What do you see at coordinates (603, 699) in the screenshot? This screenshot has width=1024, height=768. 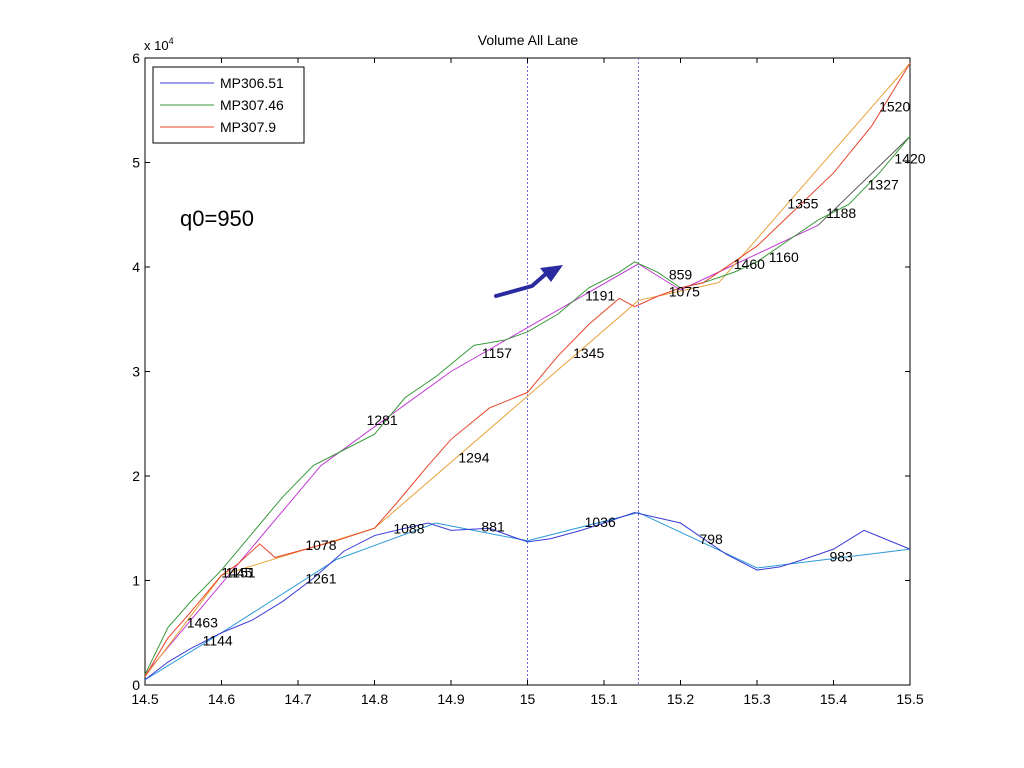 I see `x-tick-label: 15.1` at bounding box center [603, 699].